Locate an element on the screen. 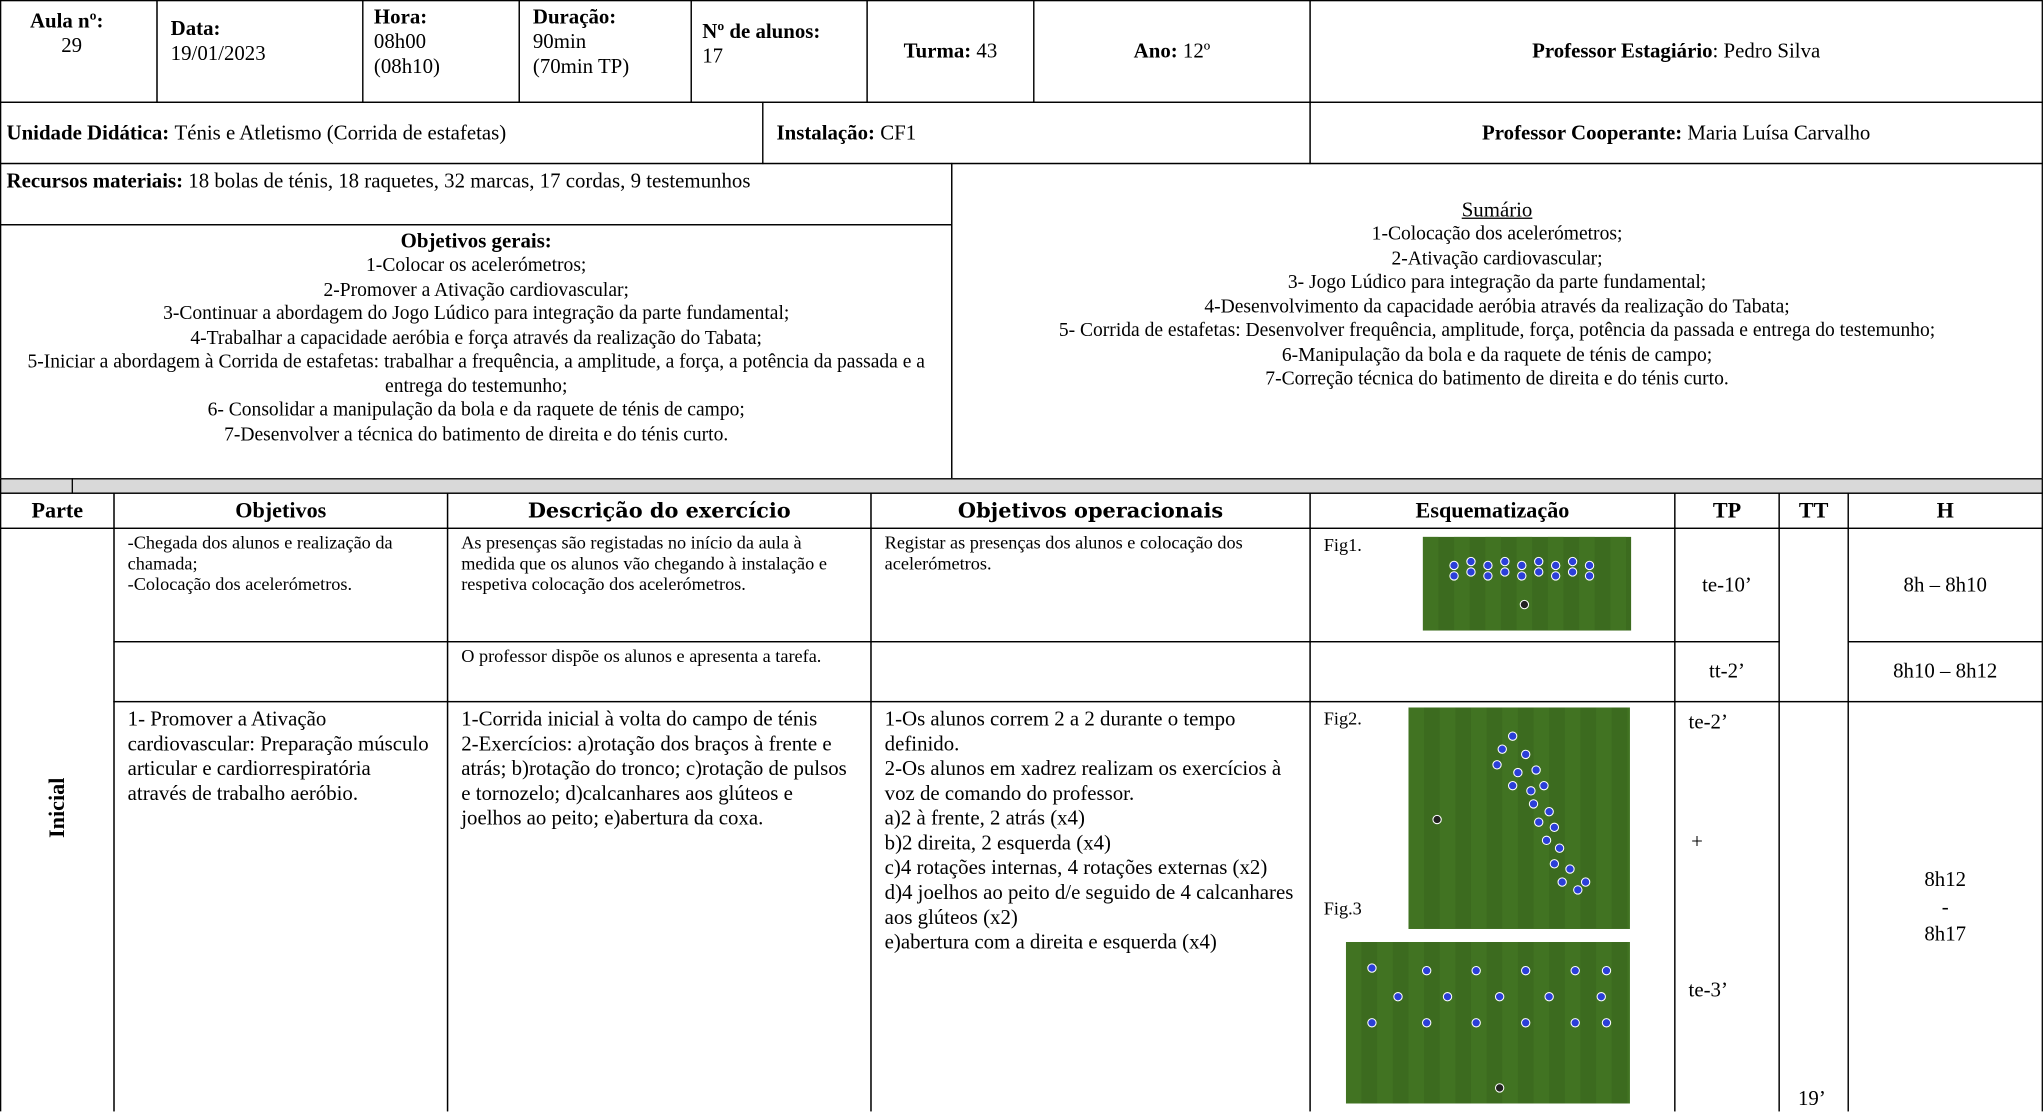  esquema: Fig1. is located at coordinates (1492, 585).